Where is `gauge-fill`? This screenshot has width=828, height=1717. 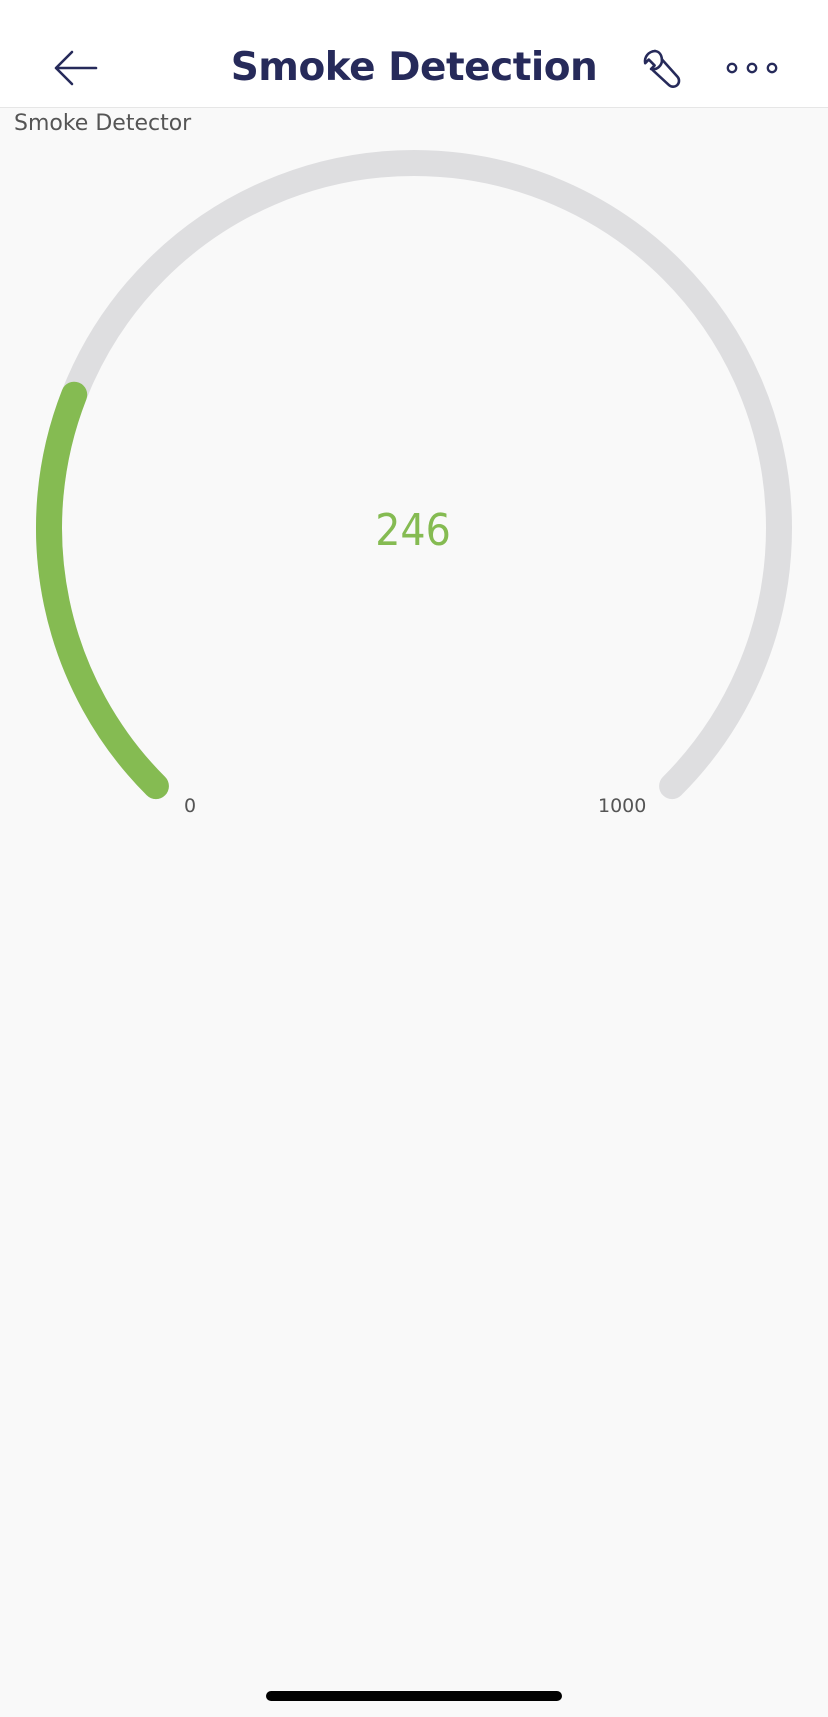
gauge-fill is located at coordinates (102, 590).